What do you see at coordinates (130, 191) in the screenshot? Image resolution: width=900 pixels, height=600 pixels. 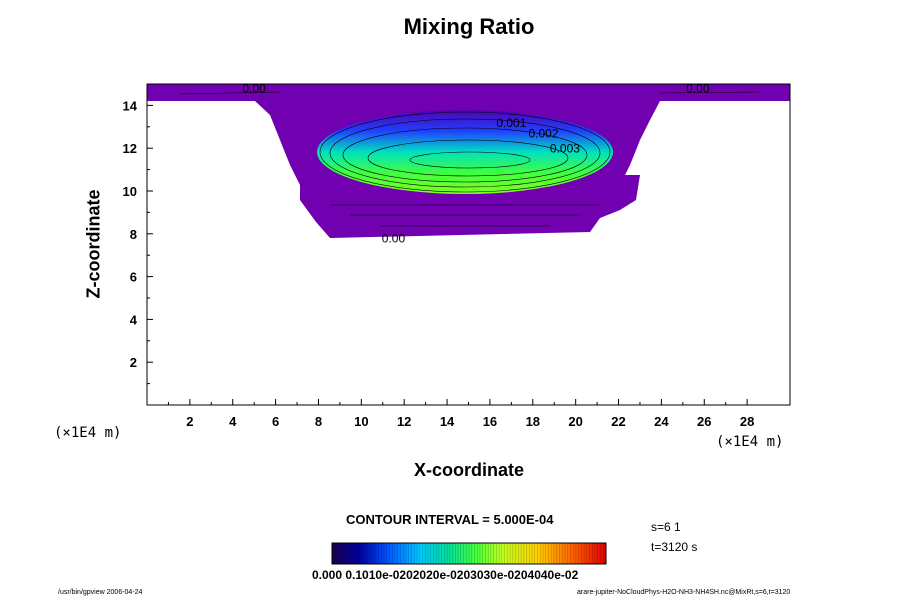 I see `y-tick-label: 10` at bounding box center [130, 191].